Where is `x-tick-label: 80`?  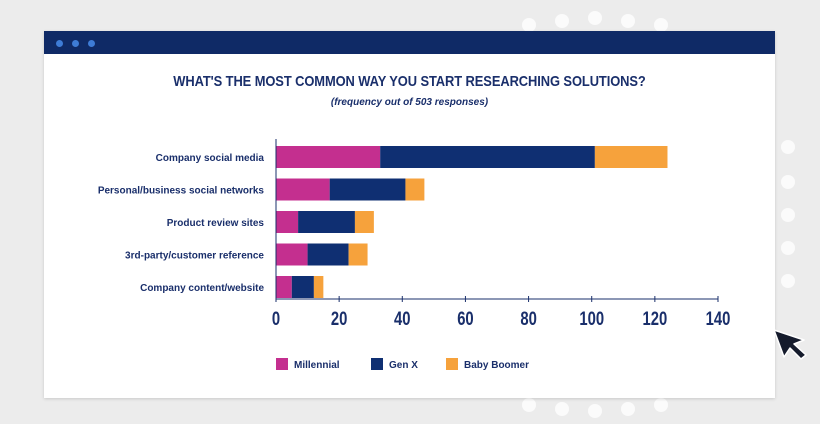 x-tick-label: 80 is located at coordinates (528, 318).